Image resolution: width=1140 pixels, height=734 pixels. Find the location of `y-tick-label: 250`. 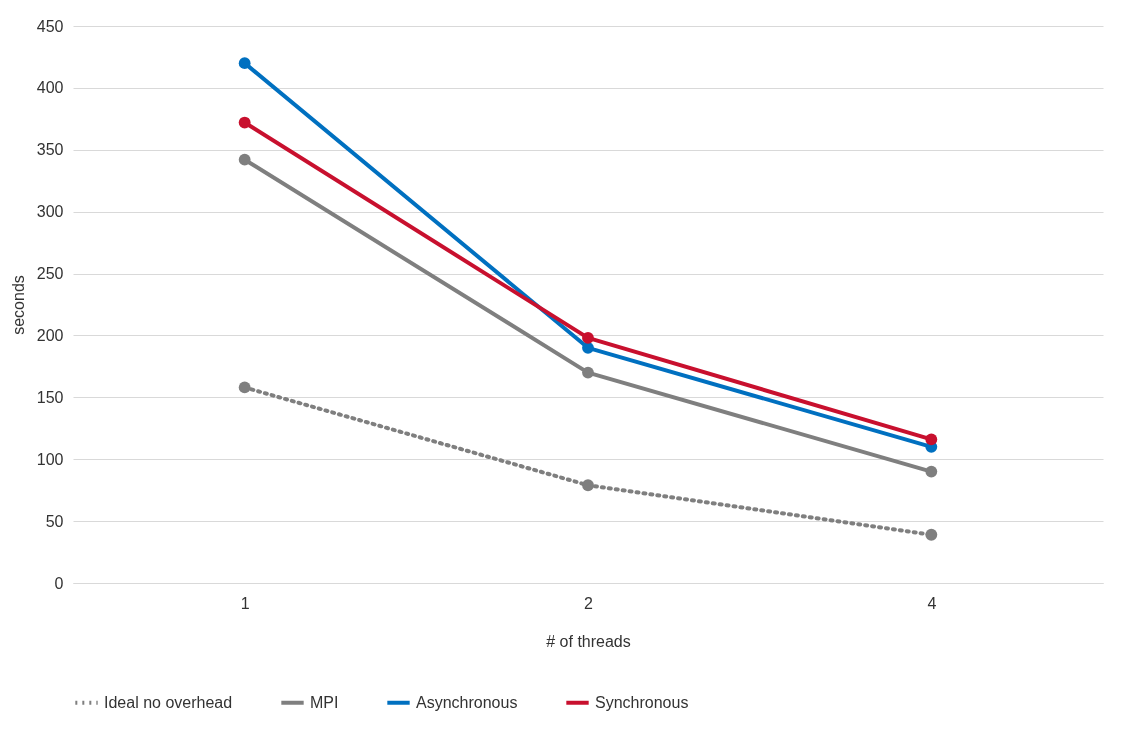

y-tick-label: 250 is located at coordinates (50, 274).